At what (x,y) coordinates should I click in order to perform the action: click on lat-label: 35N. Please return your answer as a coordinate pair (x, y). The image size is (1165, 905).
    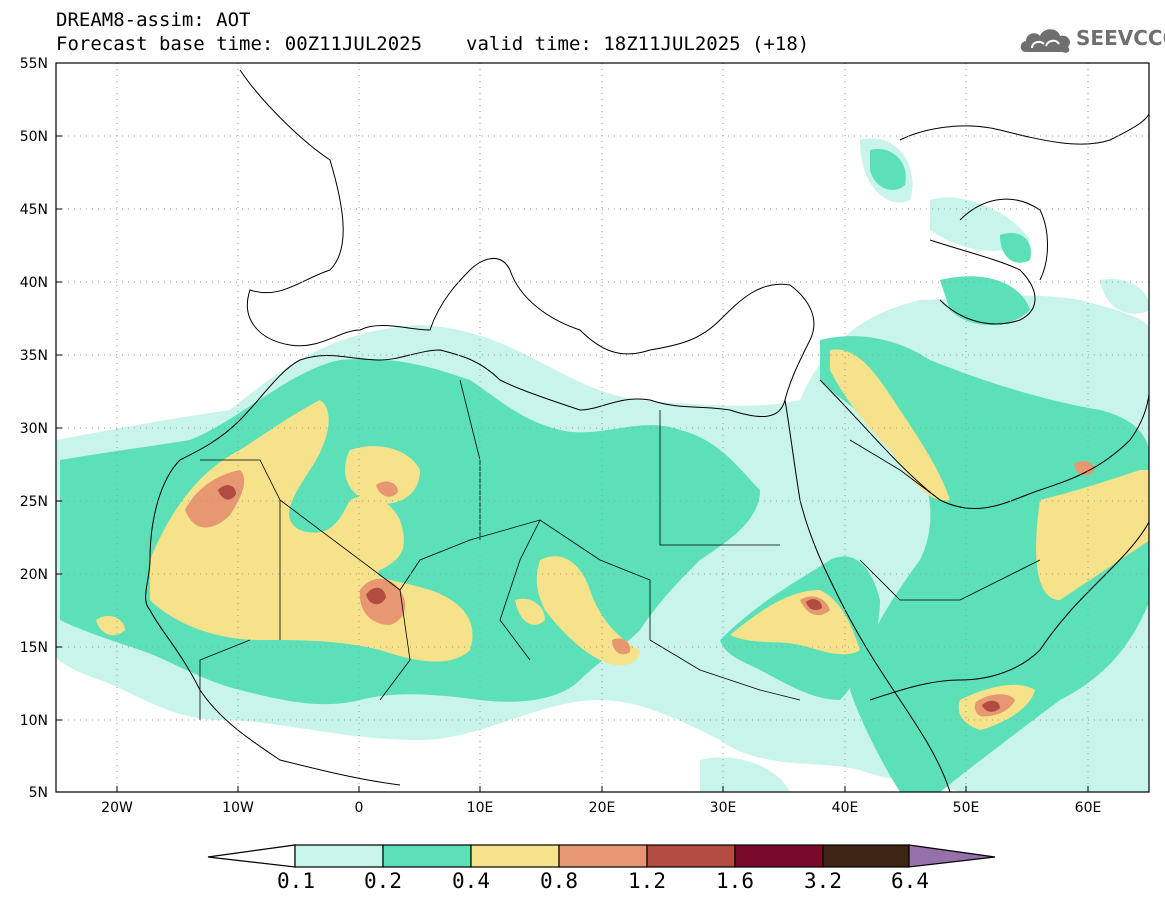
    Looking at the image, I should click on (34, 356).